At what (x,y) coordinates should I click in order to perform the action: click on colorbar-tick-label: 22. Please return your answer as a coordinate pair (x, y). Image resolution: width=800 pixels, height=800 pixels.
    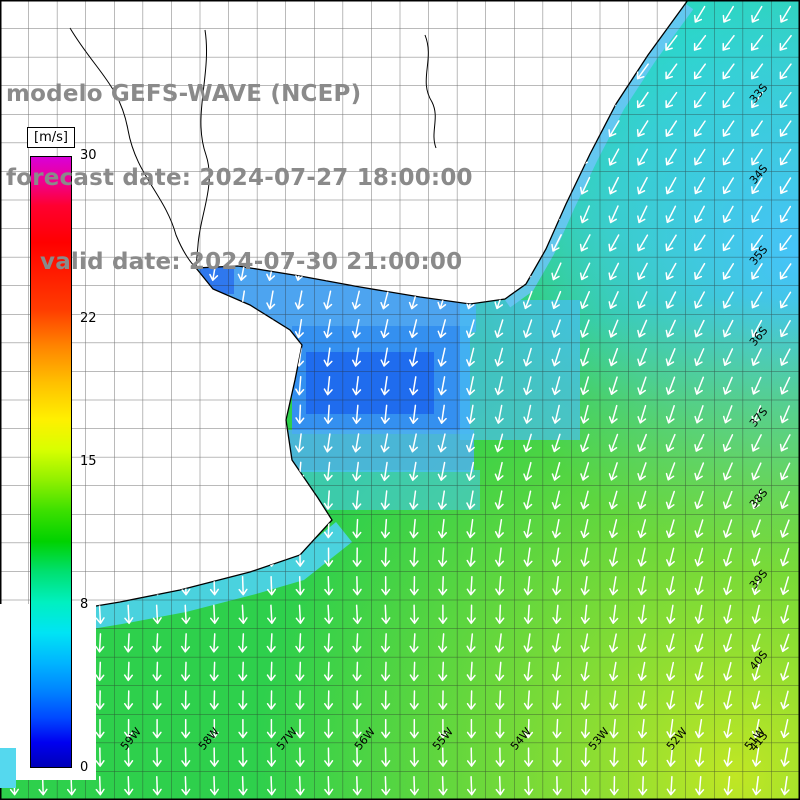
    Looking at the image, I should click on (88, 319).